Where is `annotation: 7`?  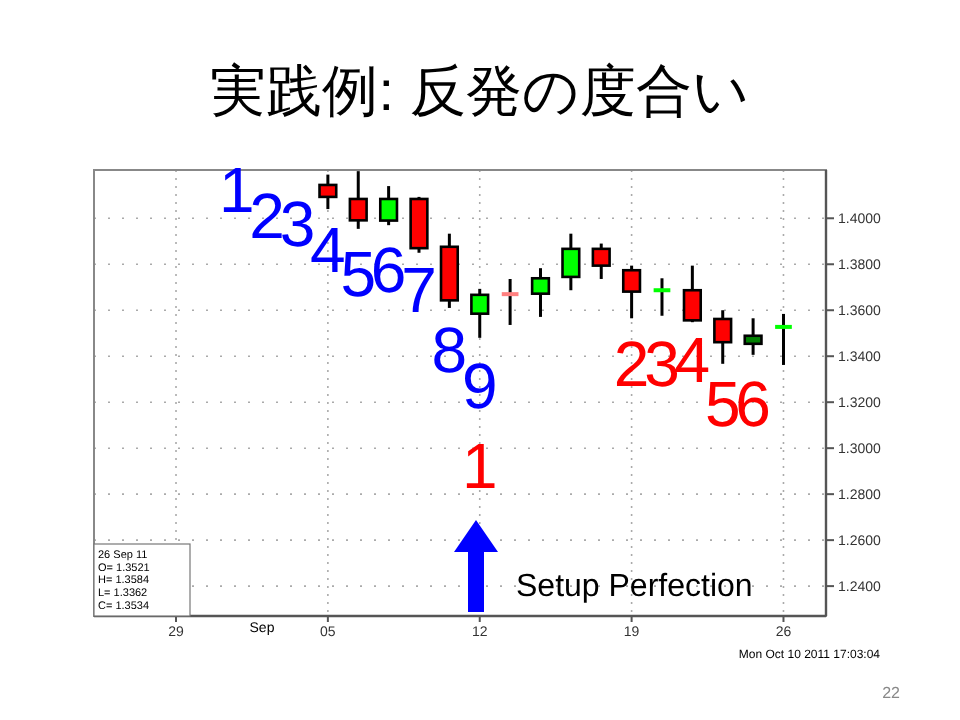 annotation: 7 is located at coordinates (419, 290).